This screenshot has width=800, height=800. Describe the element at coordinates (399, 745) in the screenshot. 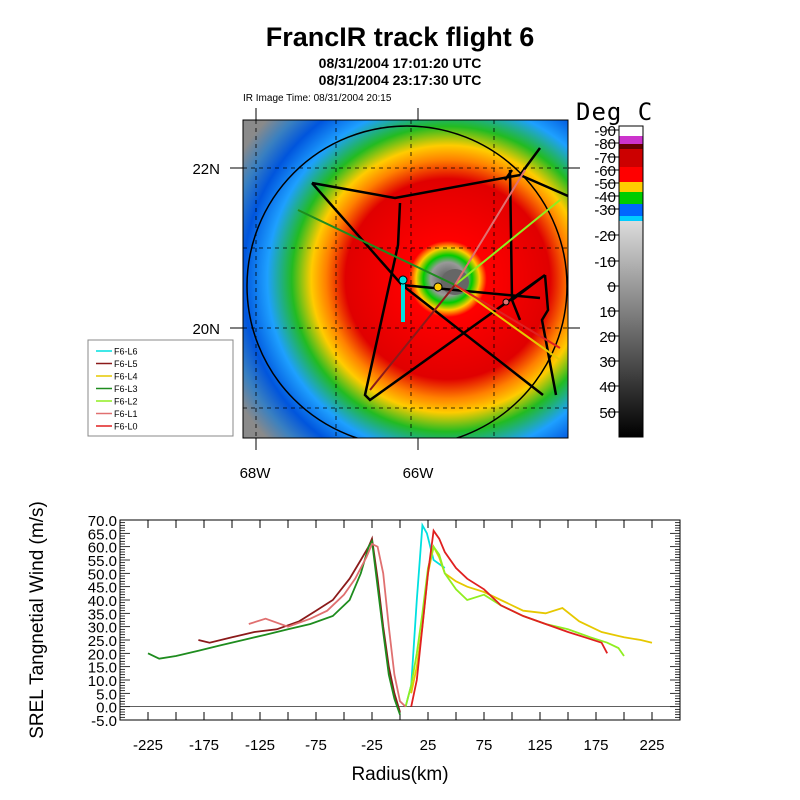

I see `x-tick-labels: -225 -175 -125 -75 -25 25 75 125 175 225` at that location.